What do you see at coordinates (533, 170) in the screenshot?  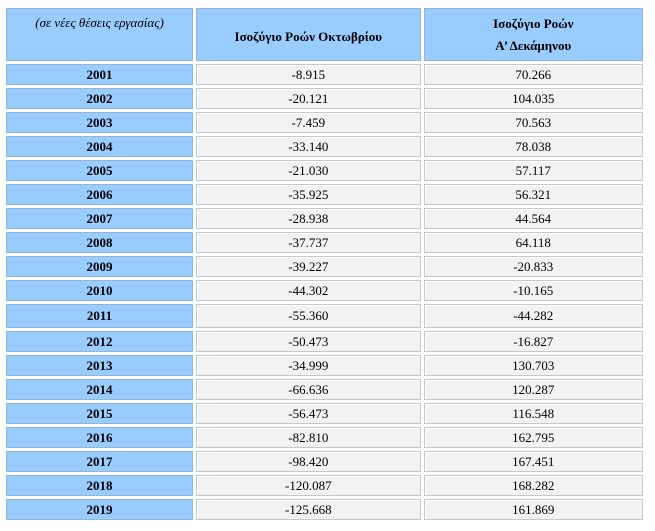 I see `decade-value-cell: 57.117` at bounding box center [533, 170].